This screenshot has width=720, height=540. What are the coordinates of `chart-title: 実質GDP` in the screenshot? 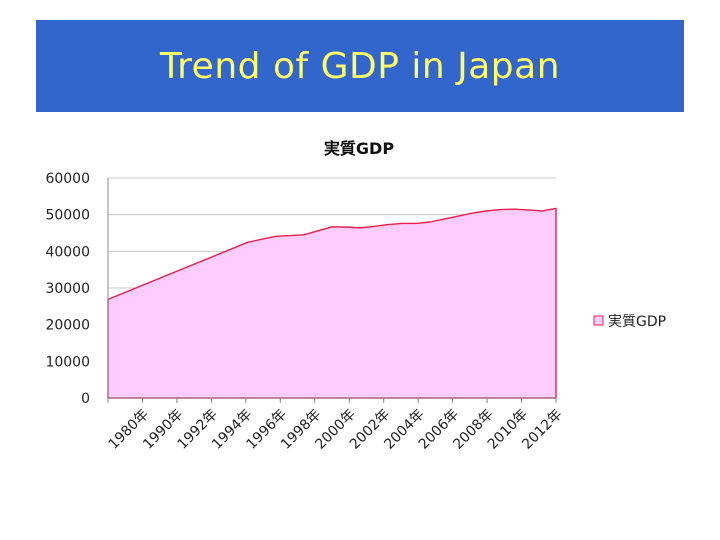 It's located at (359, 148).